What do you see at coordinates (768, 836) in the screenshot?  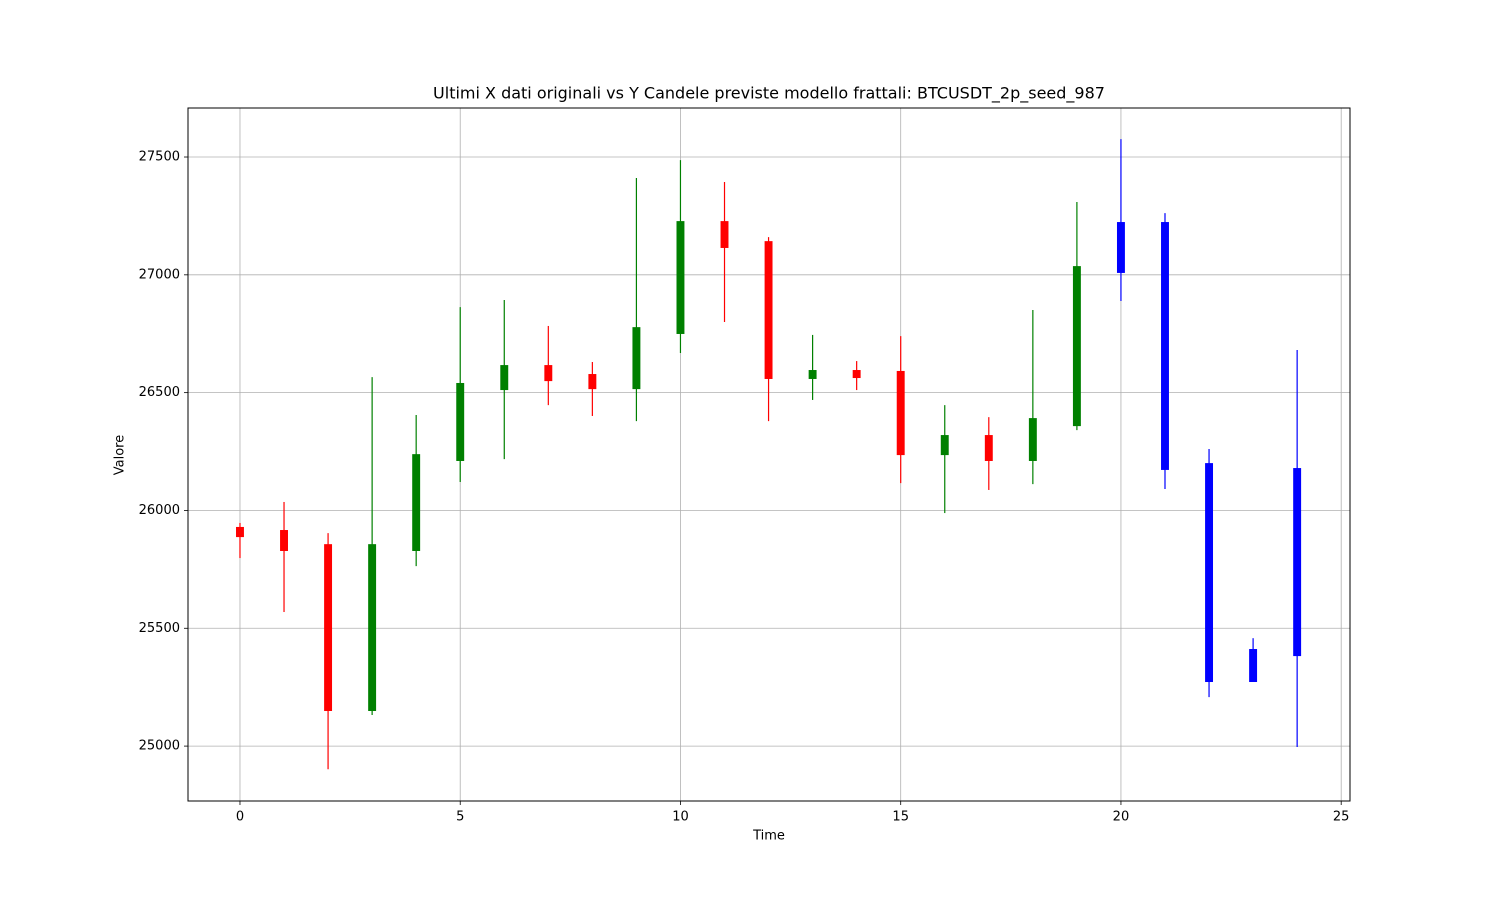 I see `x-axis-label: Time` at bounding box center [768, 836].